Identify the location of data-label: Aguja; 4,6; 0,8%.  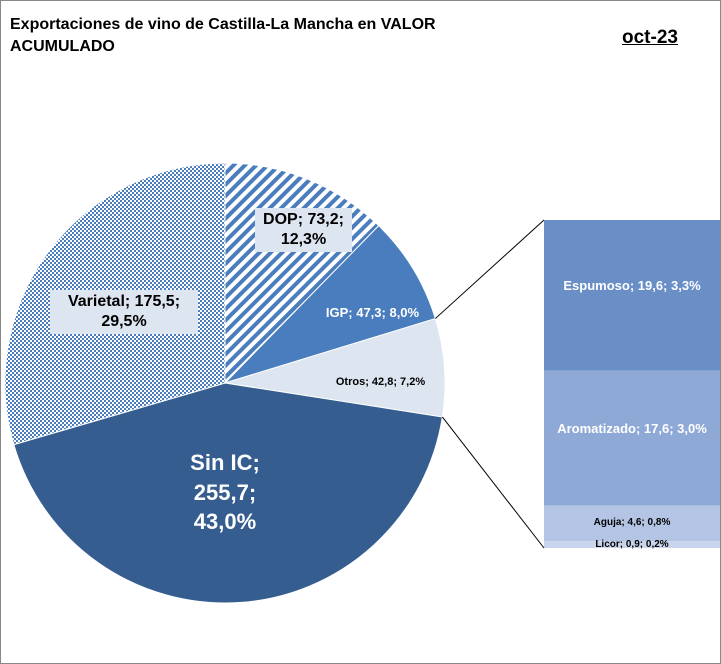
(632, 523).